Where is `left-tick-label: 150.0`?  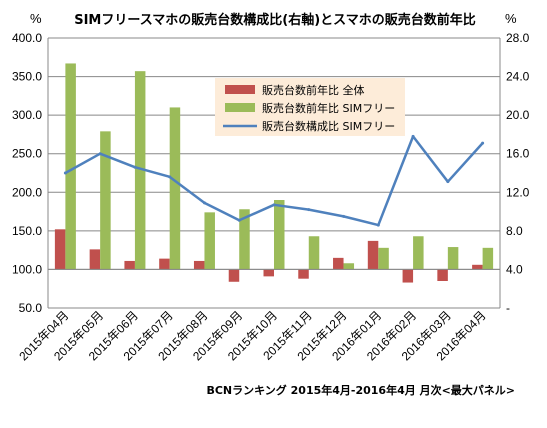 left-tick-label: 150.0 is located at coordinates (27, 231).